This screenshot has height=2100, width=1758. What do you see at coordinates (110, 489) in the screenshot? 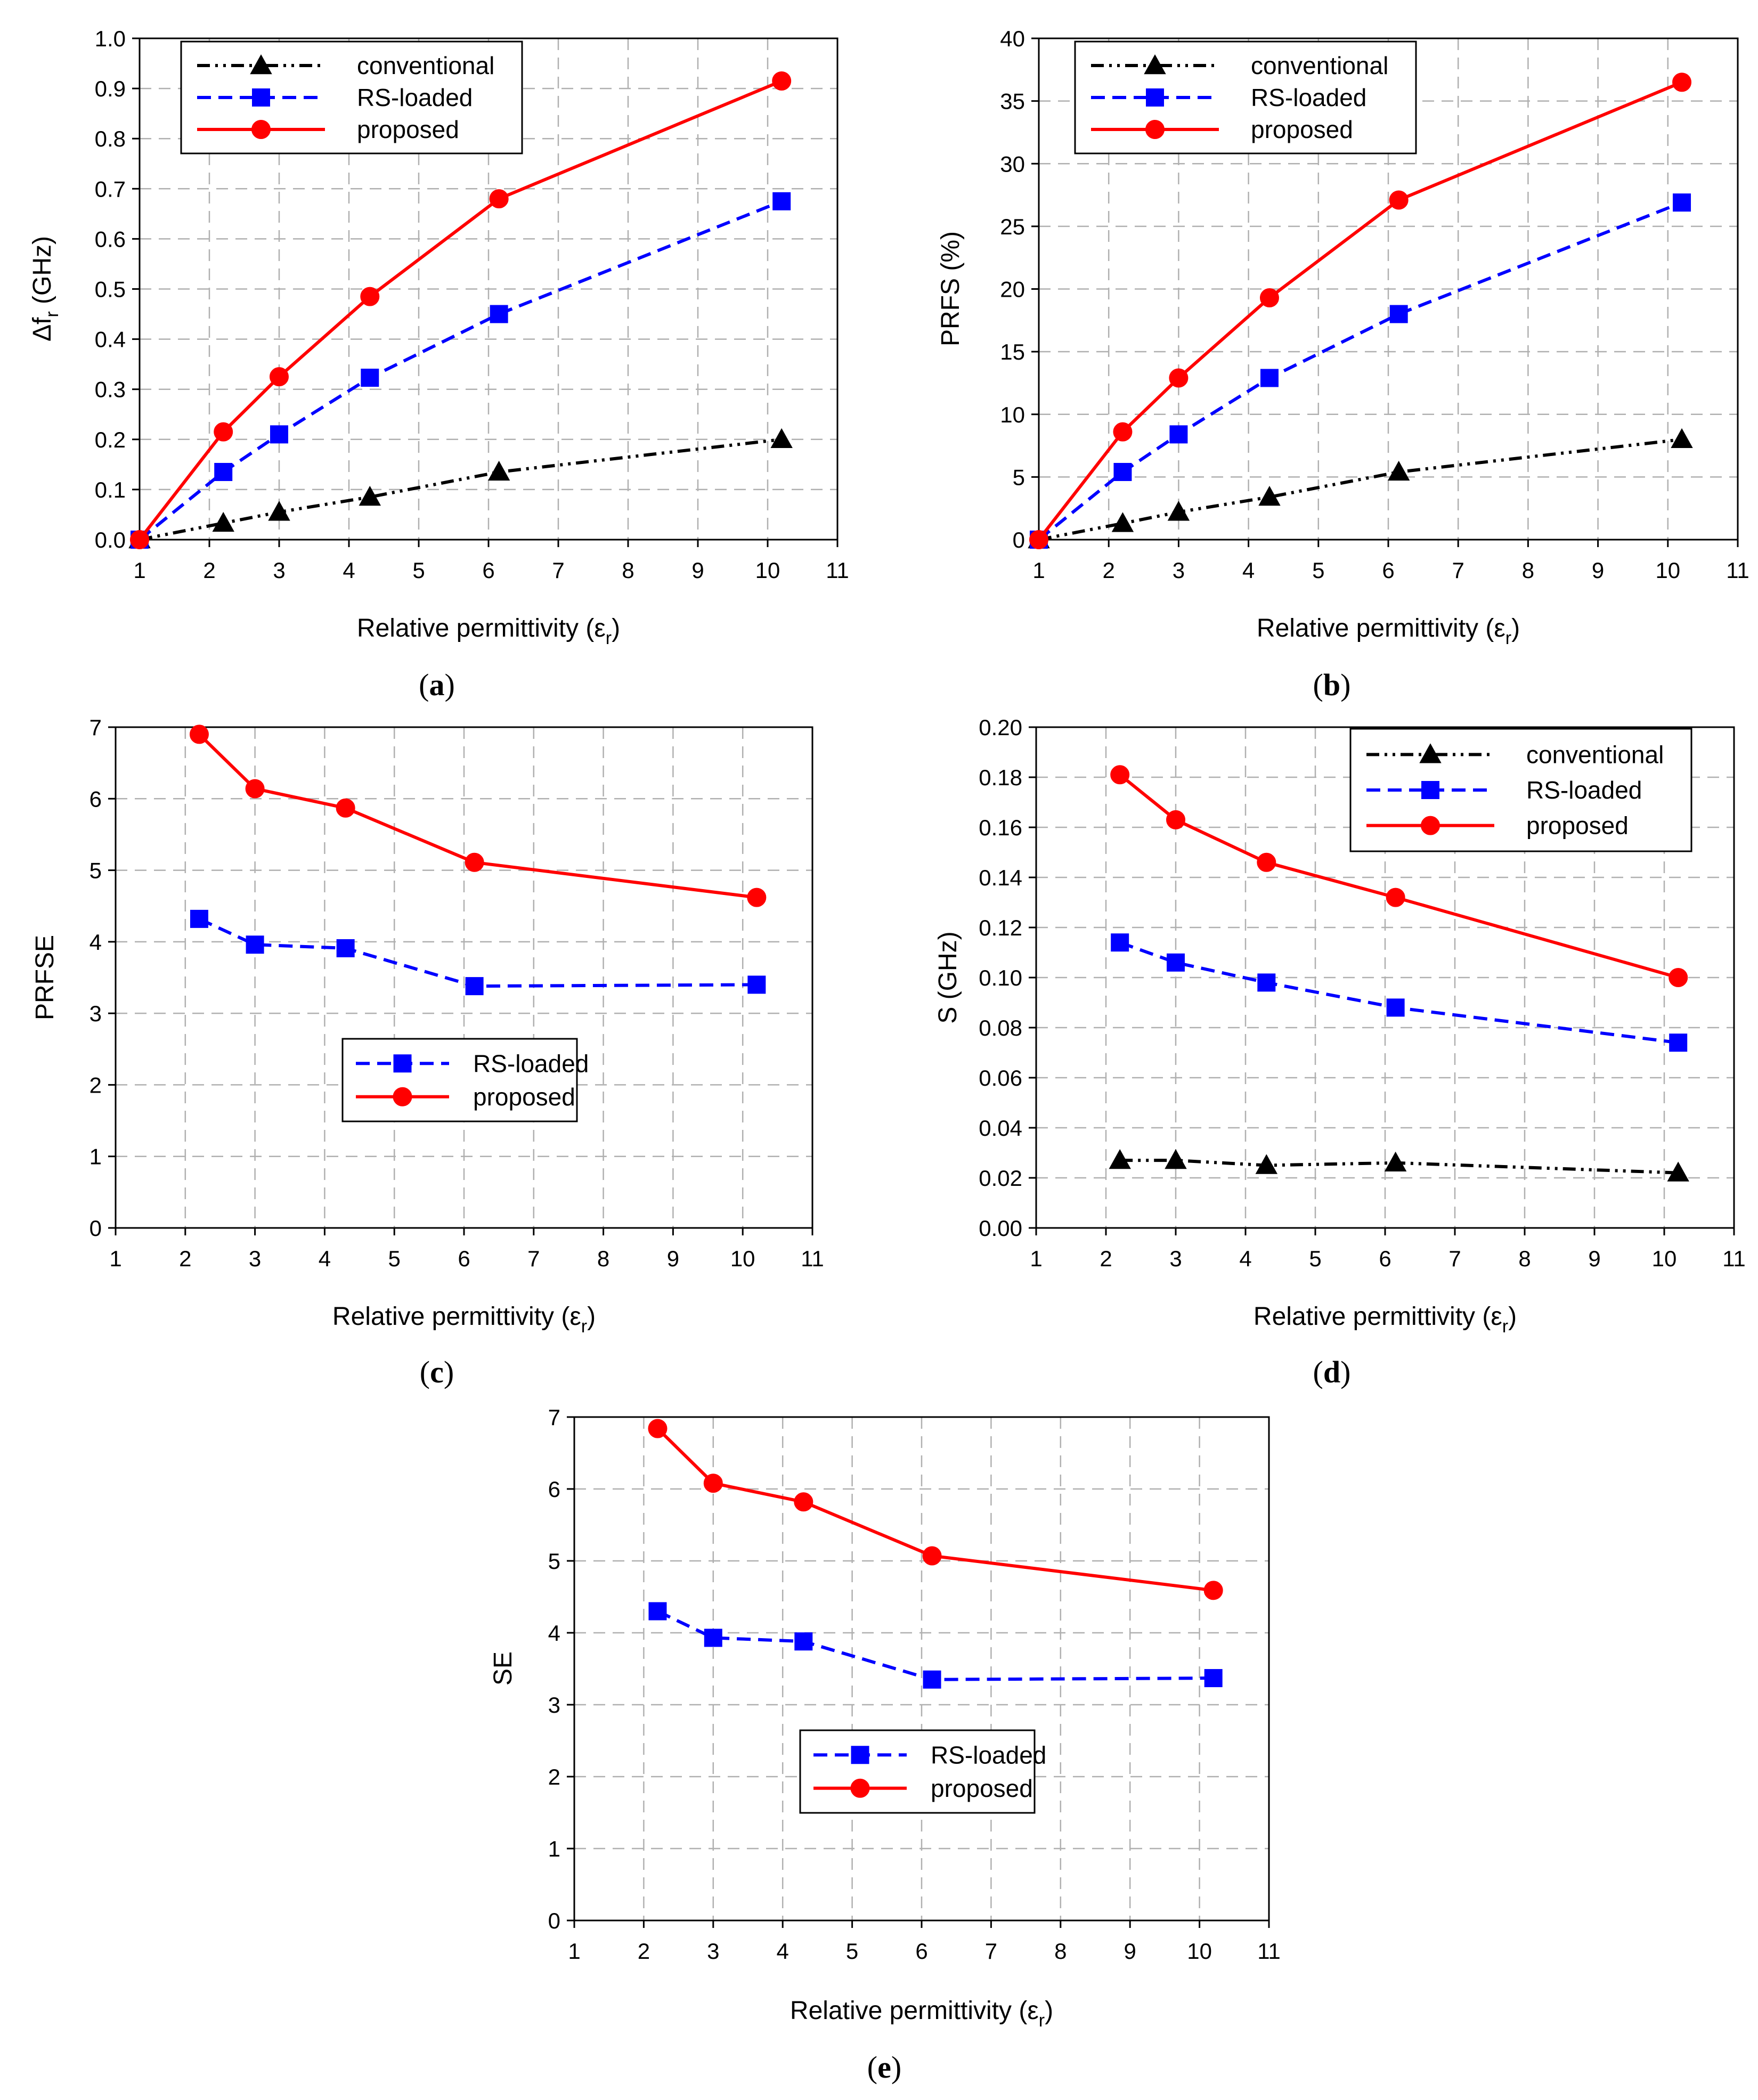
I see `y-tick-label: 0.1` at bounding box center [110, 489].